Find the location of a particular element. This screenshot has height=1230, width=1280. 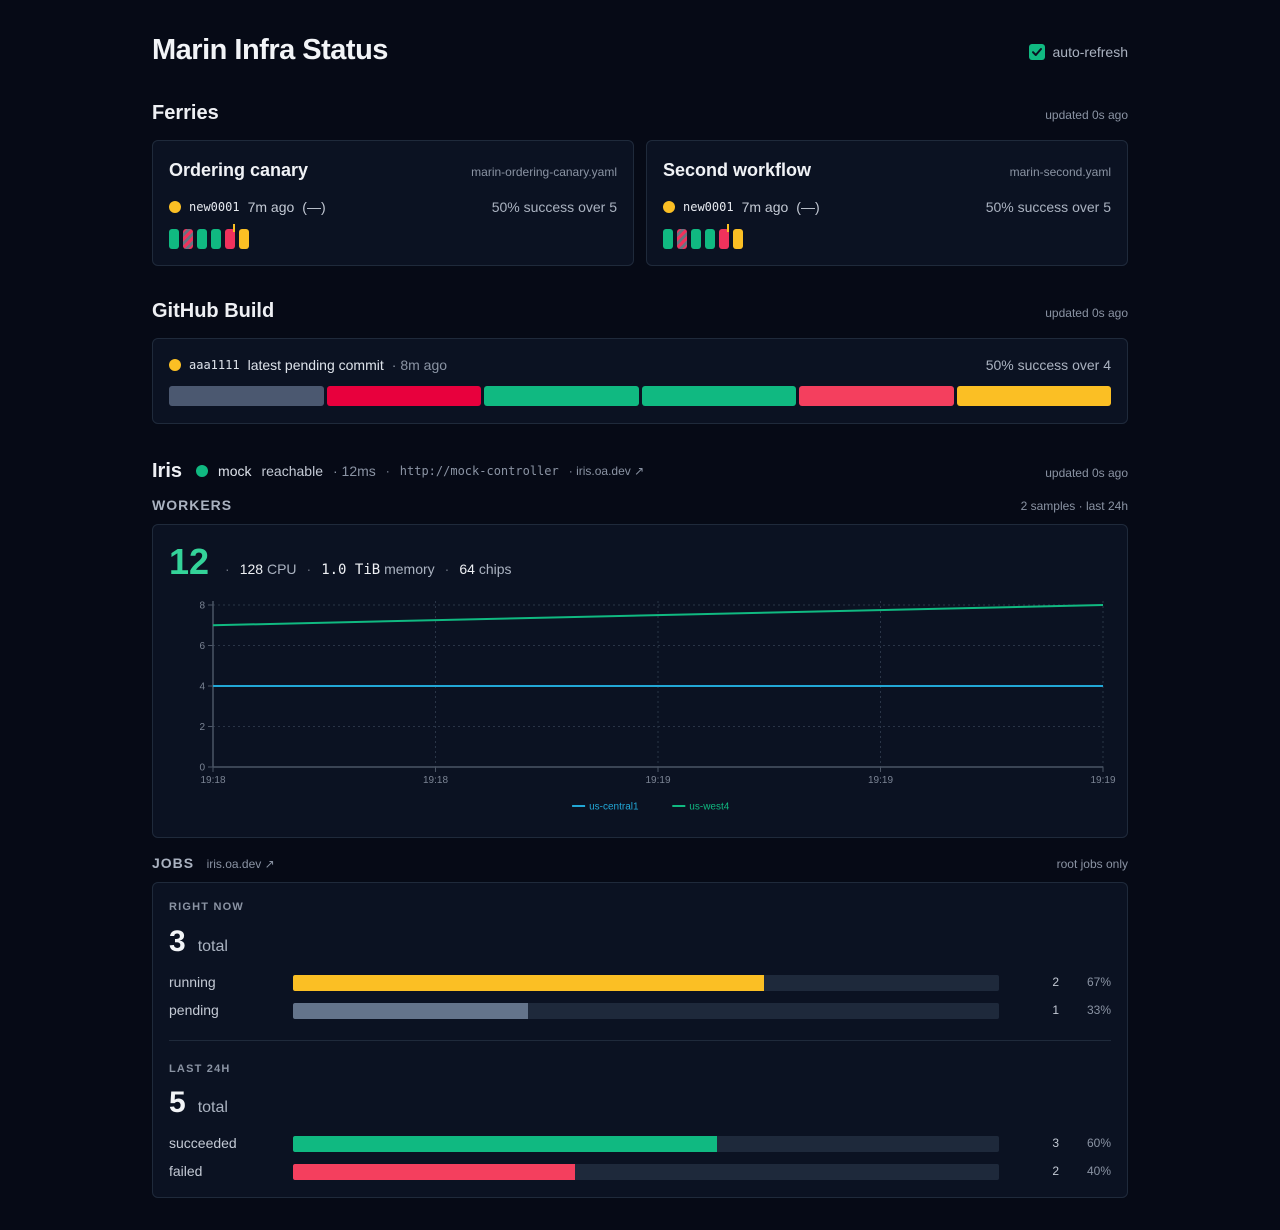

series-line-us-west4 is located at coordinates (658, 615).